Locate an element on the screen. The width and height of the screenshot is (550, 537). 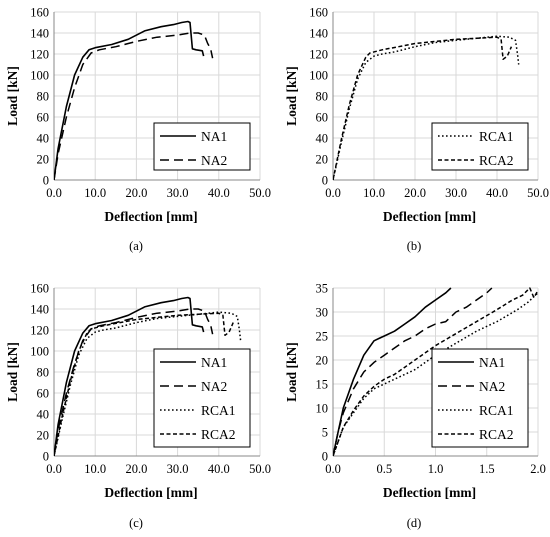
x-tick-label: 1.0 is located at coordinates (436, 469).